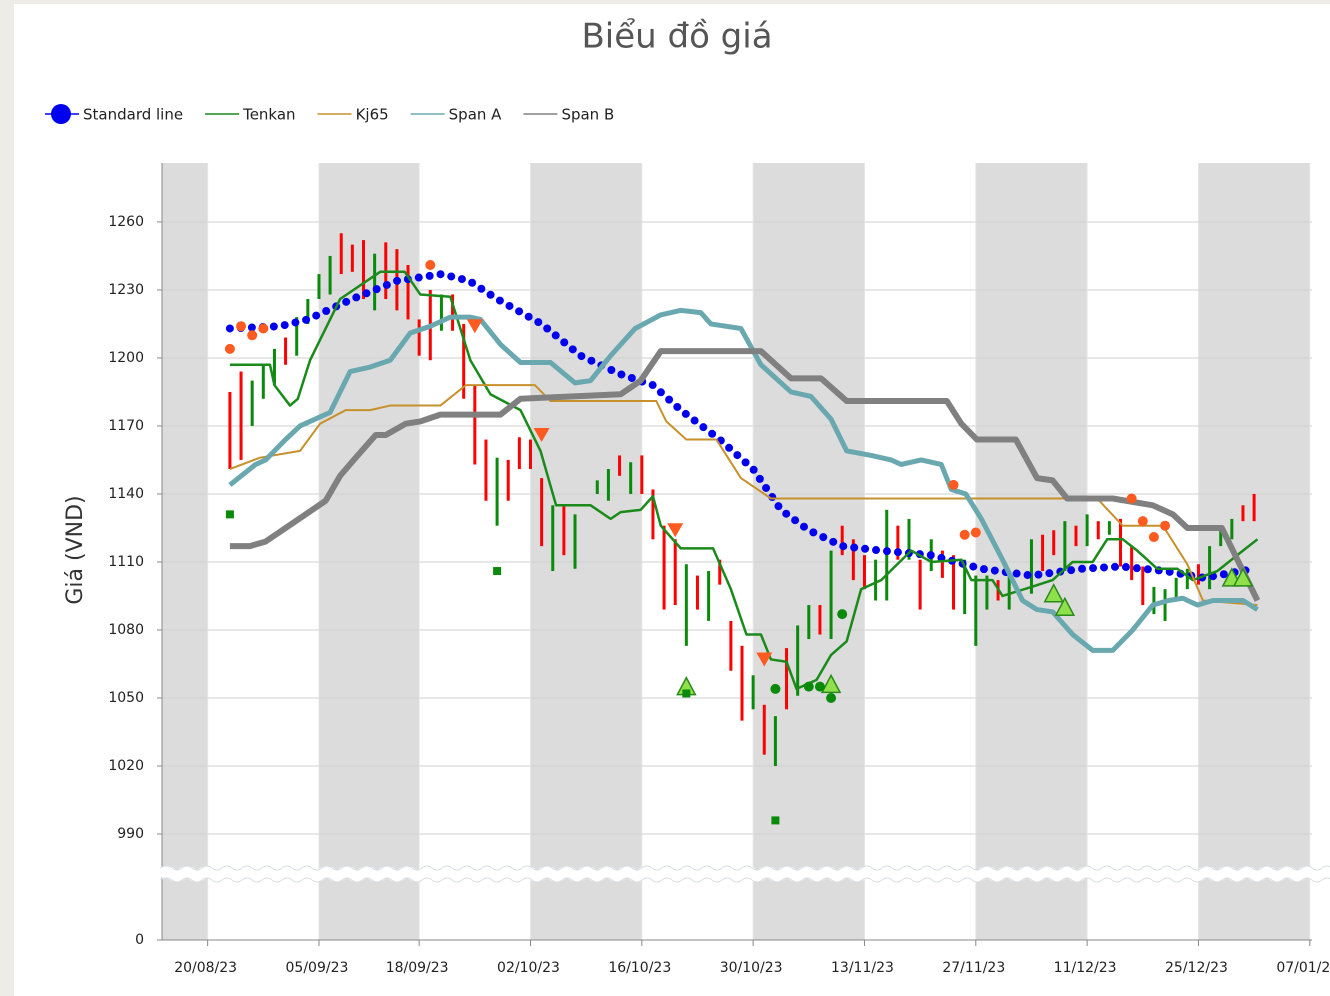 The image size is (1330, 996). What do you see at coordinates (126, 222) in the screenshot?
I see `y-tick-label: 1260` at bounding box center [126, 222].